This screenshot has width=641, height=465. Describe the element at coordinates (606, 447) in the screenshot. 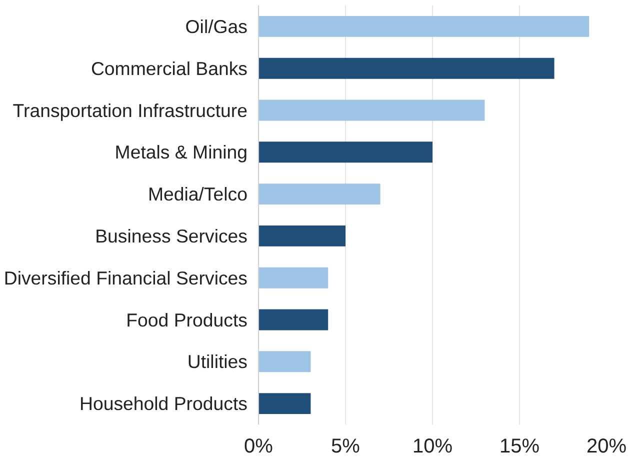

I see `x-tick-label: 20%` at that location.